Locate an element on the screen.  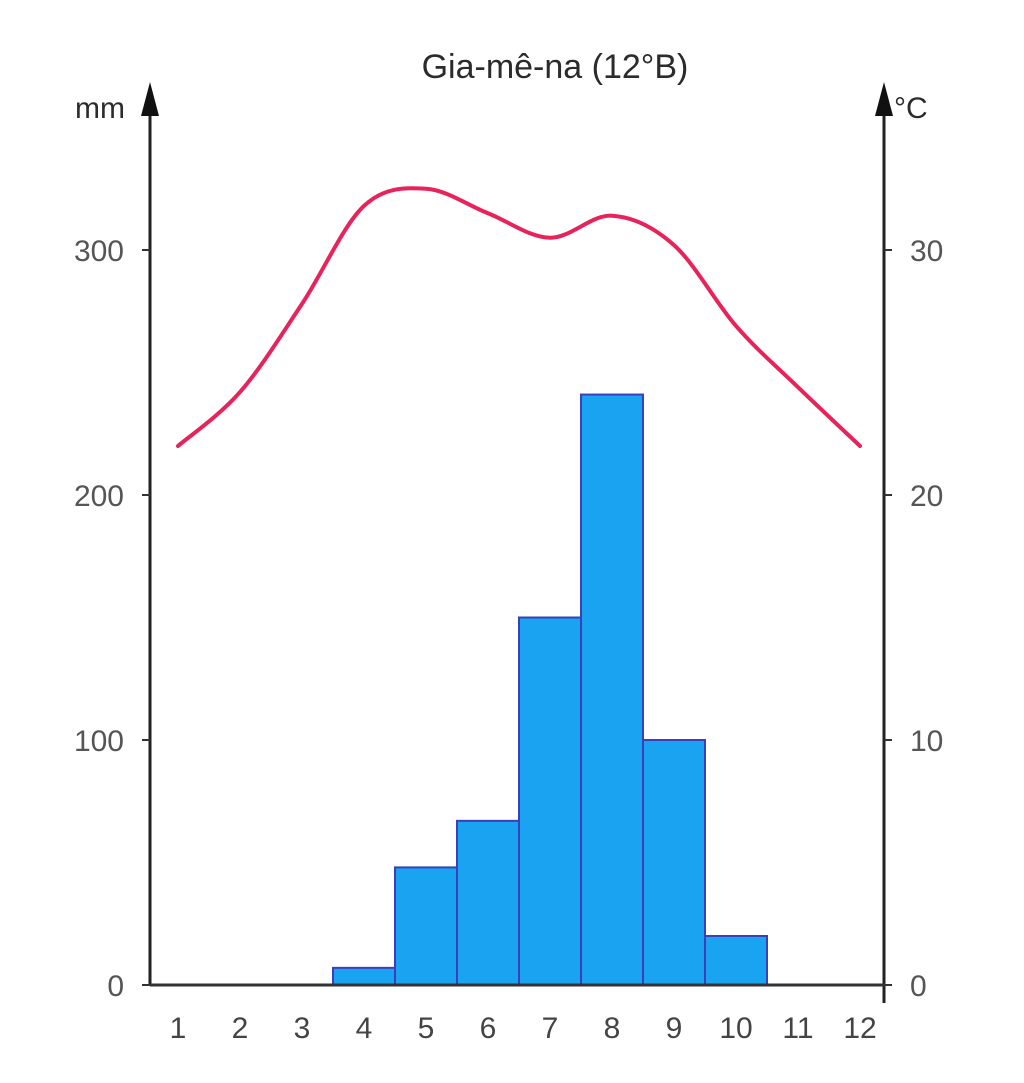
left-axis-ticks: 0 100 200 300 is located at coordinates (112, 619).